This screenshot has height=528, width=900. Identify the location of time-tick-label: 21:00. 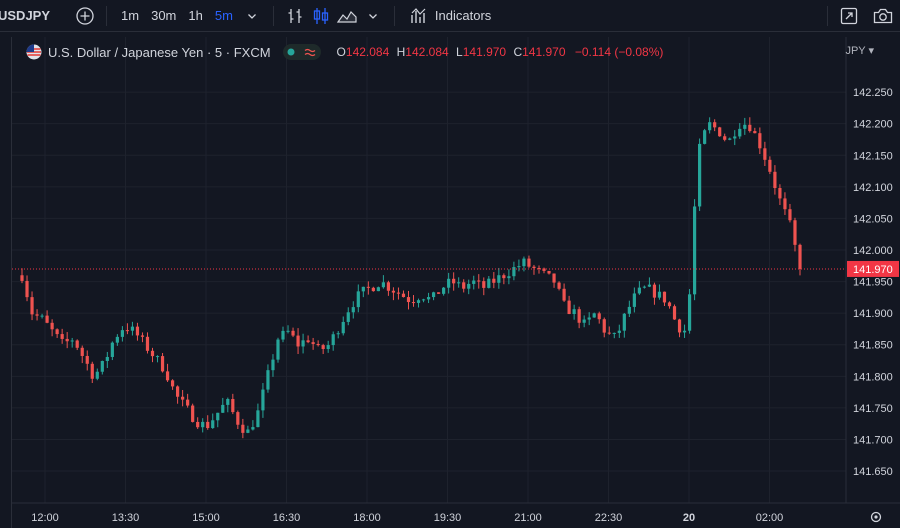
(528, 518).